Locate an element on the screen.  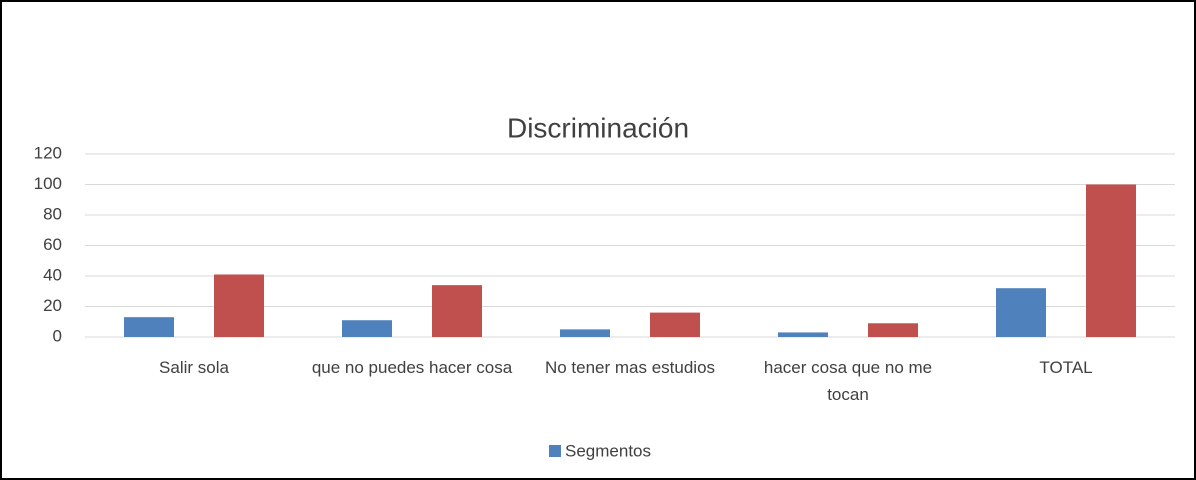
x-tick-label: TOTAL is located at coordinates (1066, 367).